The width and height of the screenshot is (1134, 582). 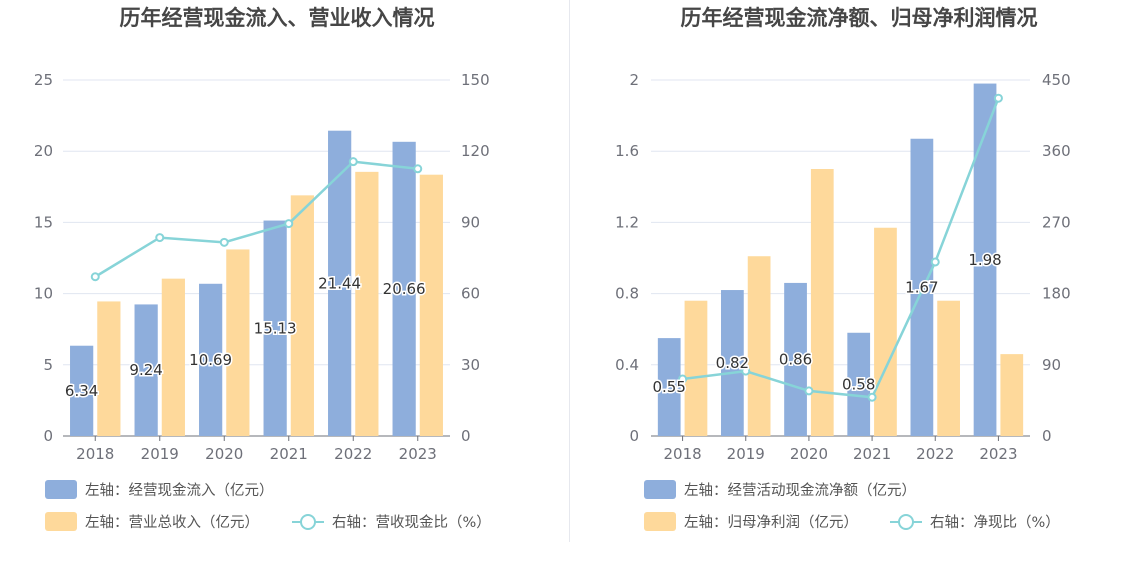 What do you see at coordinates (475, 80) in the screenshot?
I see `y-right-tick-label: 150` at bounding box center [475, 80].